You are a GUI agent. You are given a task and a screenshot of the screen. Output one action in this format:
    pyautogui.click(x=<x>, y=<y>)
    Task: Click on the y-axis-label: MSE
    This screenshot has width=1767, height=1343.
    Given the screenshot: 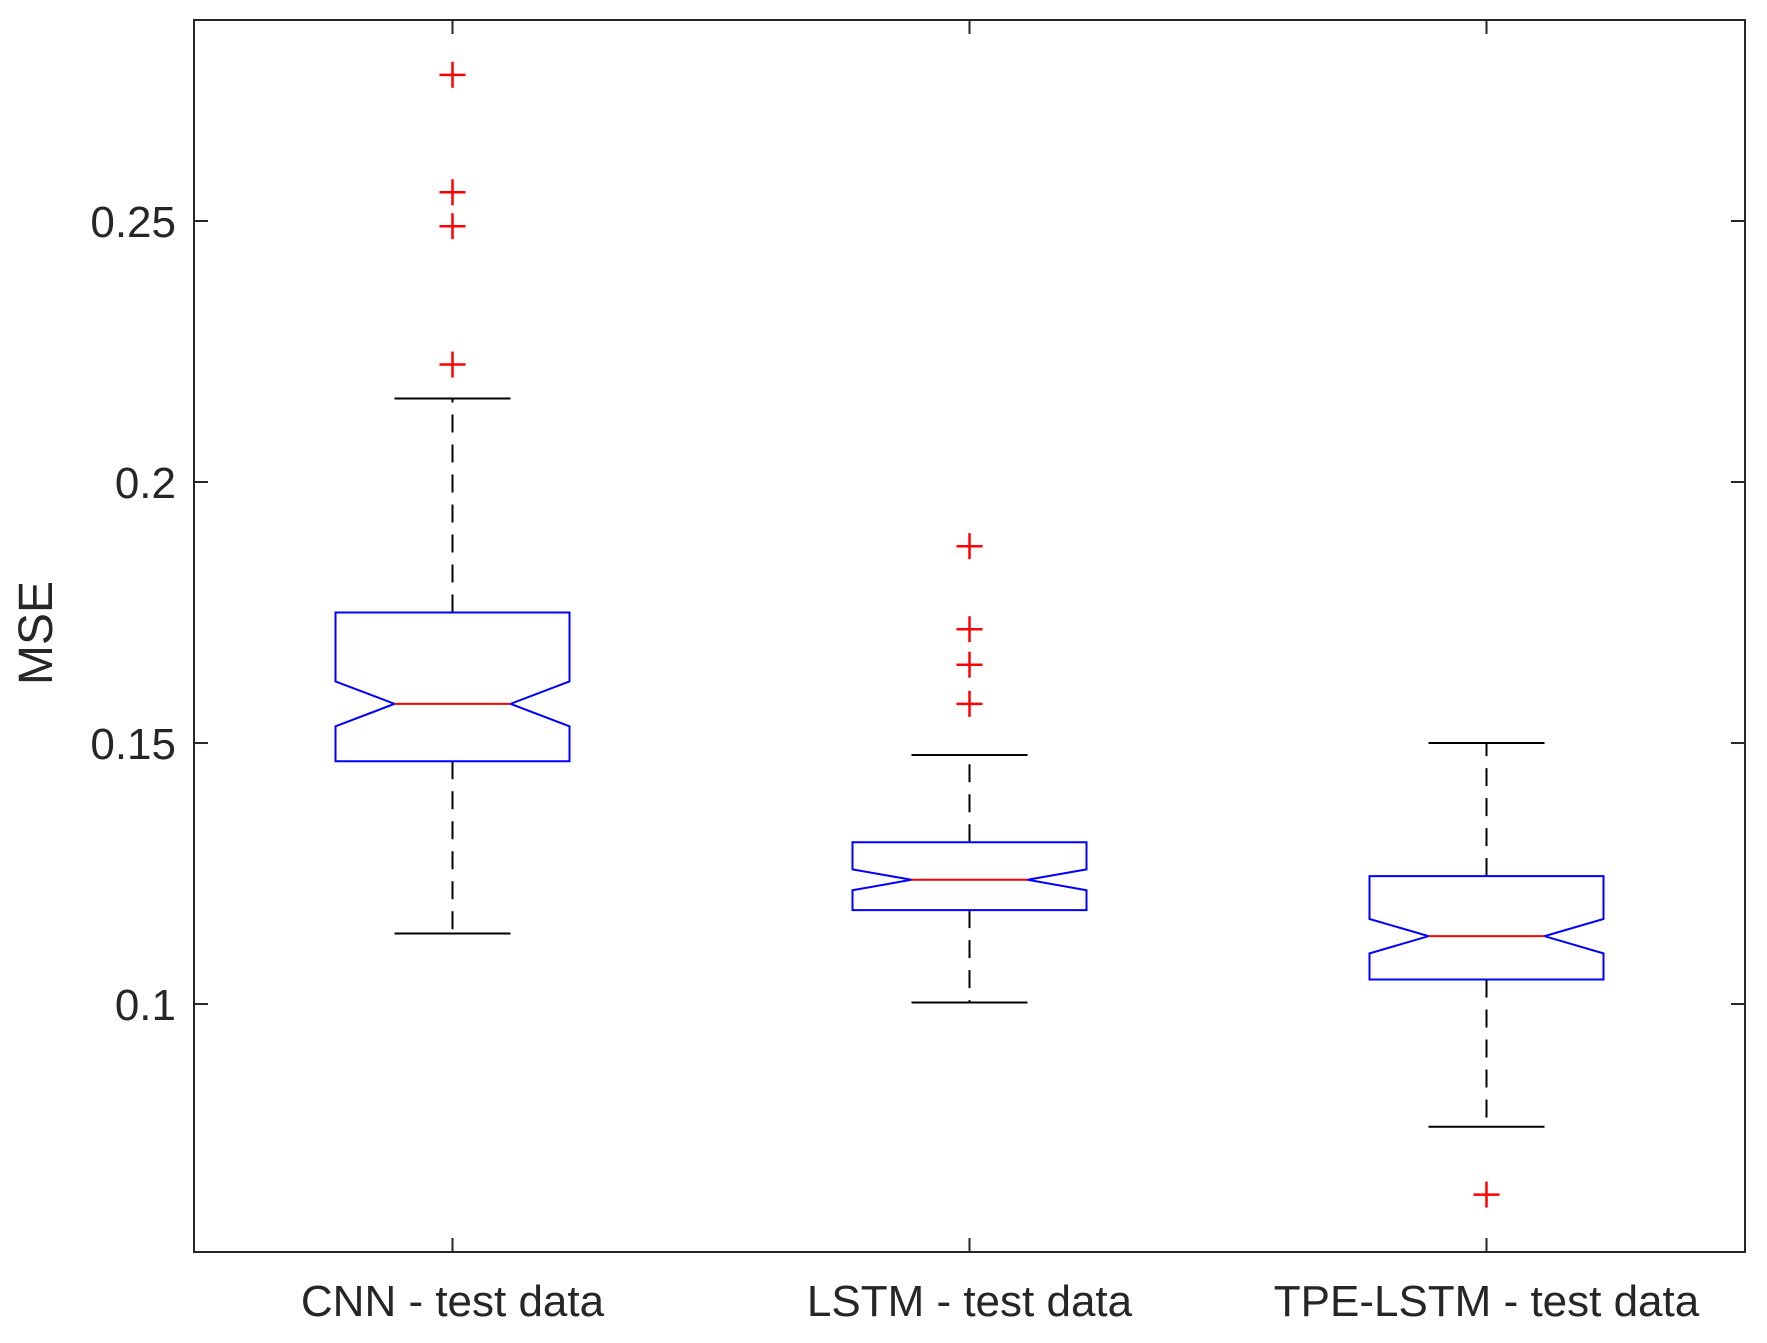 What is the action you would take?
    pyautogui.click(x=36, y=633)
    